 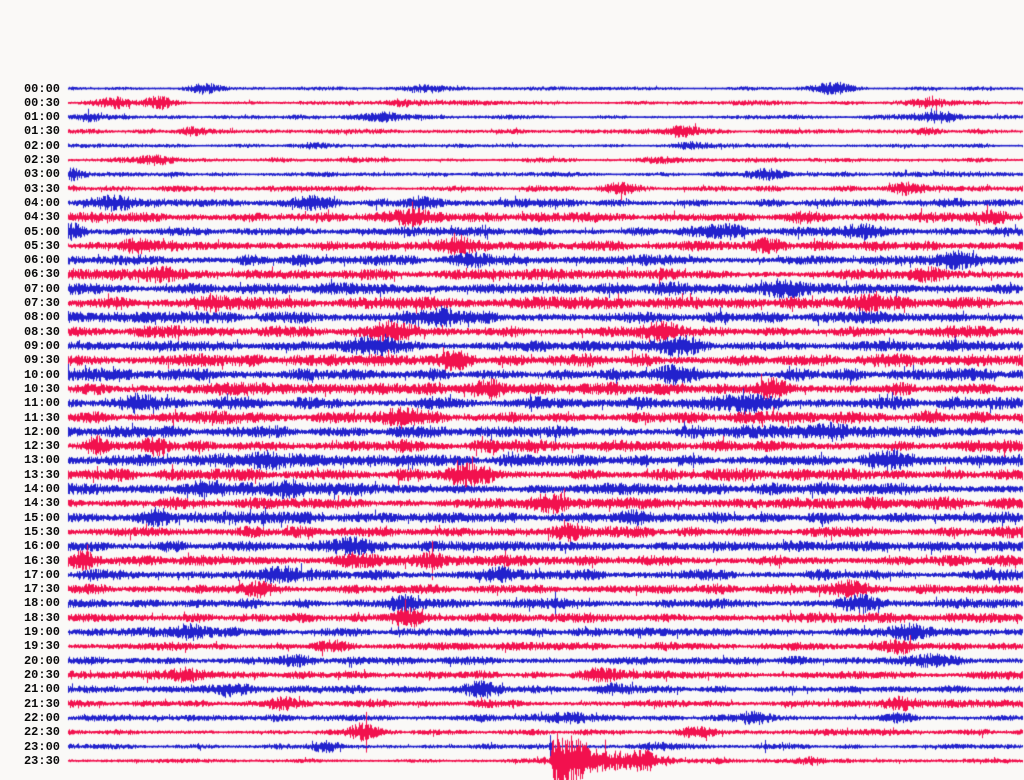 What do you see at coordinates (41, 531) in the screenshot?
I see `trace-time-label: 15:30` at bounding box center [41, 531].